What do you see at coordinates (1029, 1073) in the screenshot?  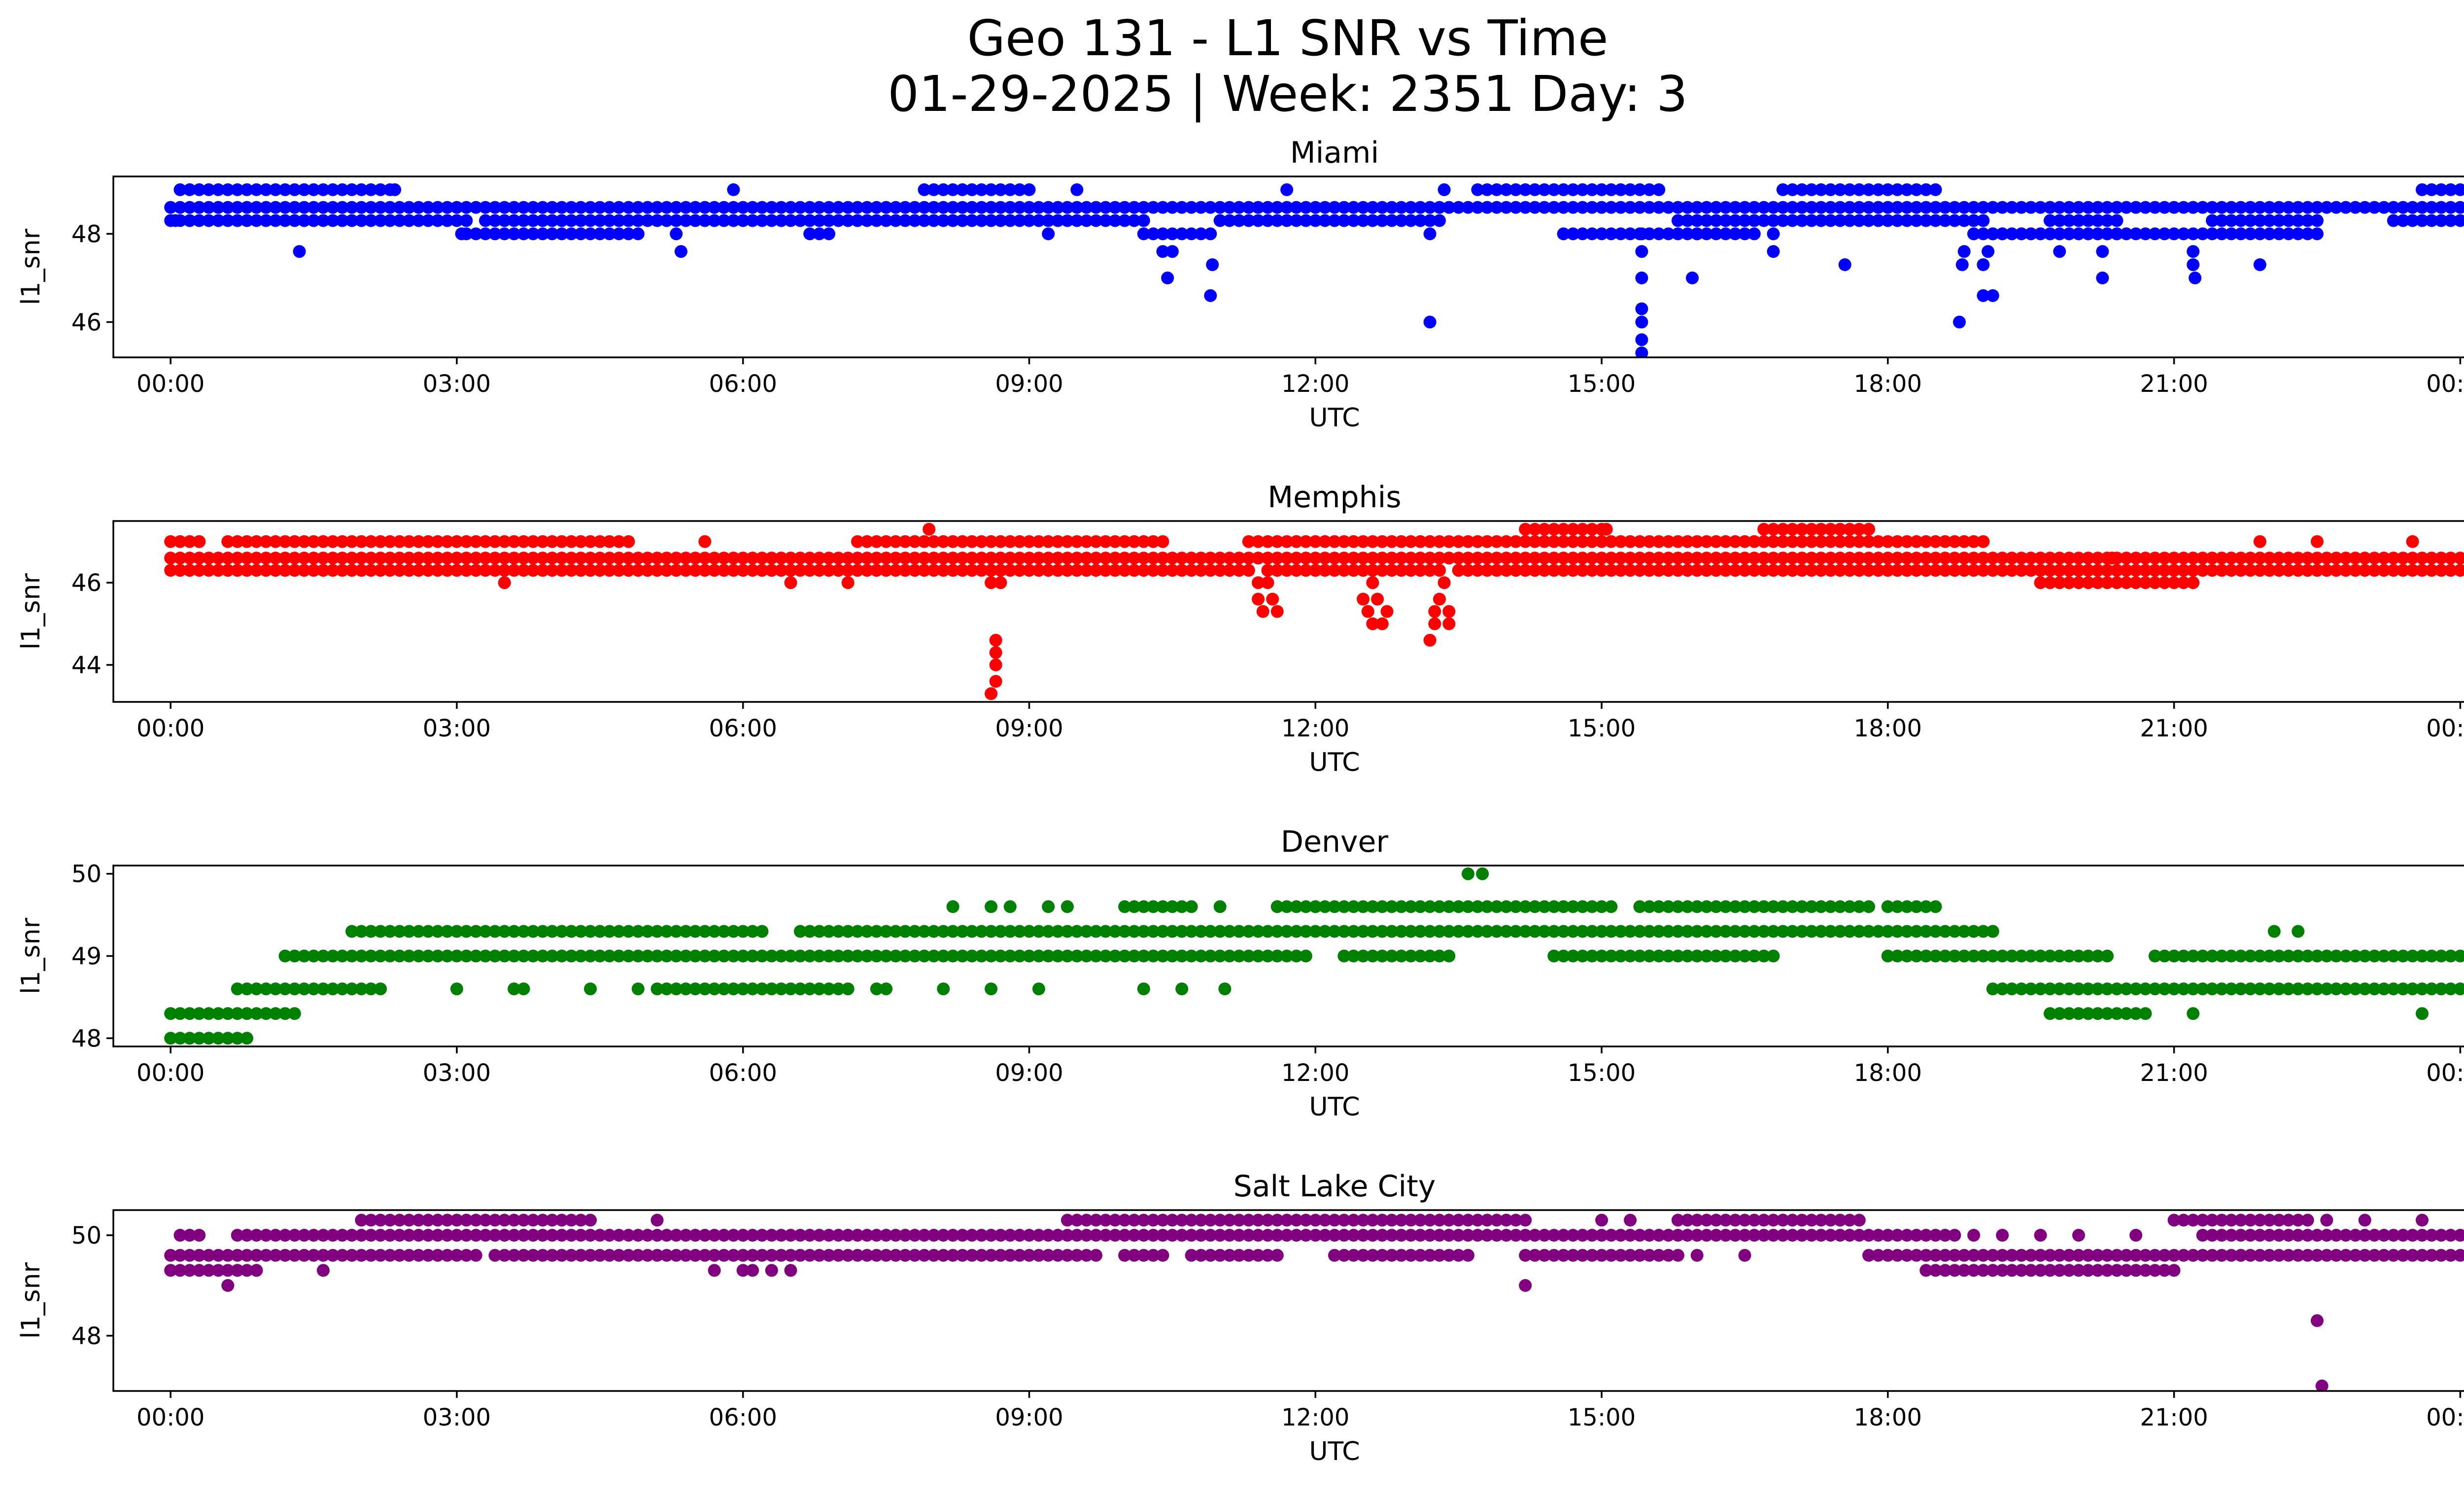 I see `x-tick-label: 09:00` at bounding box center [1029, 1073].